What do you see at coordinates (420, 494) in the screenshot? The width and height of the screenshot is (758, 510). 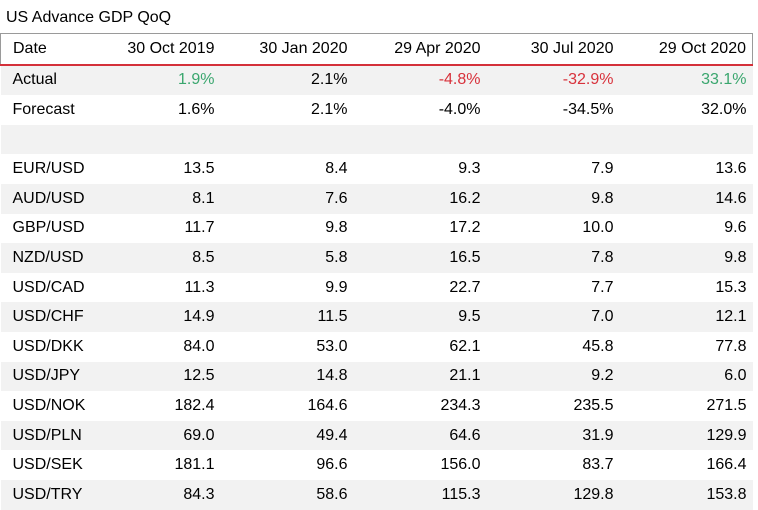 I see `pair-value: 115.3` at bounding box center [420, 494].